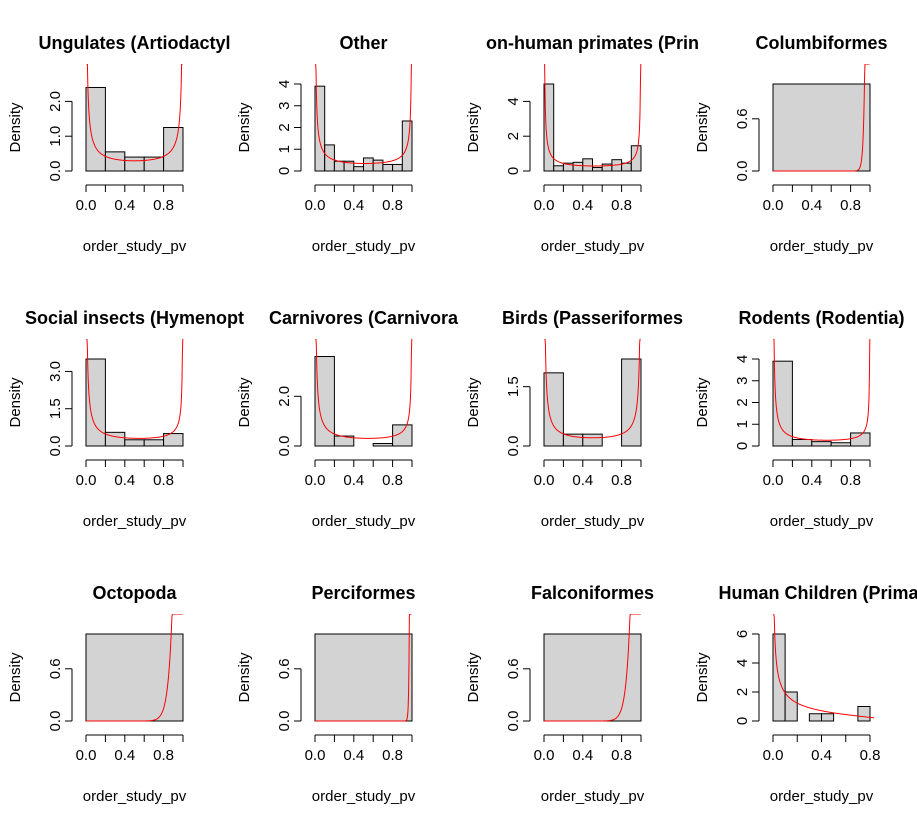 Image resolution: width=917 pixels, height=830 pixels. I want to click on panel-6-title: Birds (Passeriformes, so click(592, 318).